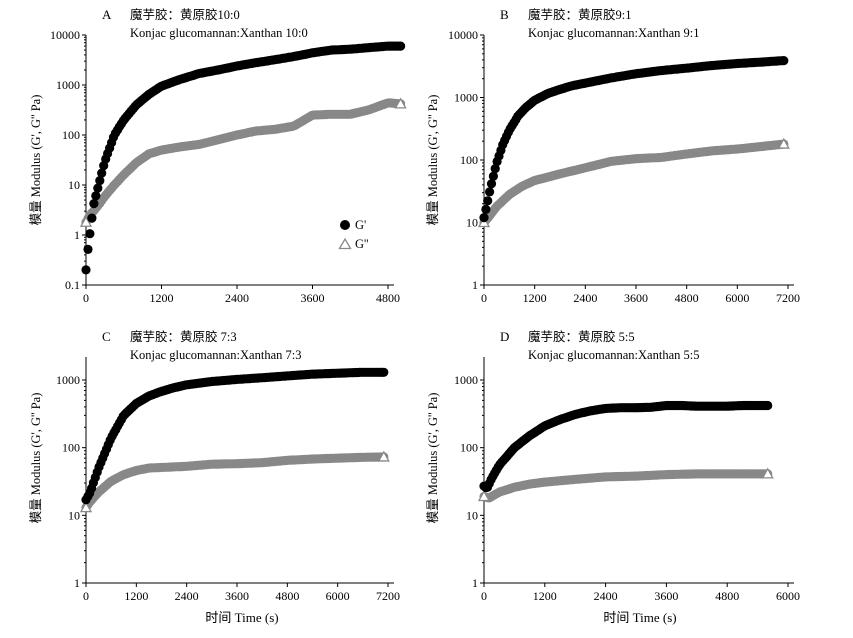 The width and height of the screenshot is (853, 638). Describe the element at coordinates (613, 355) in the screenshot. I see `panel-subtitle: Konjac glucomannan:Xanthan 5:5` at that location.